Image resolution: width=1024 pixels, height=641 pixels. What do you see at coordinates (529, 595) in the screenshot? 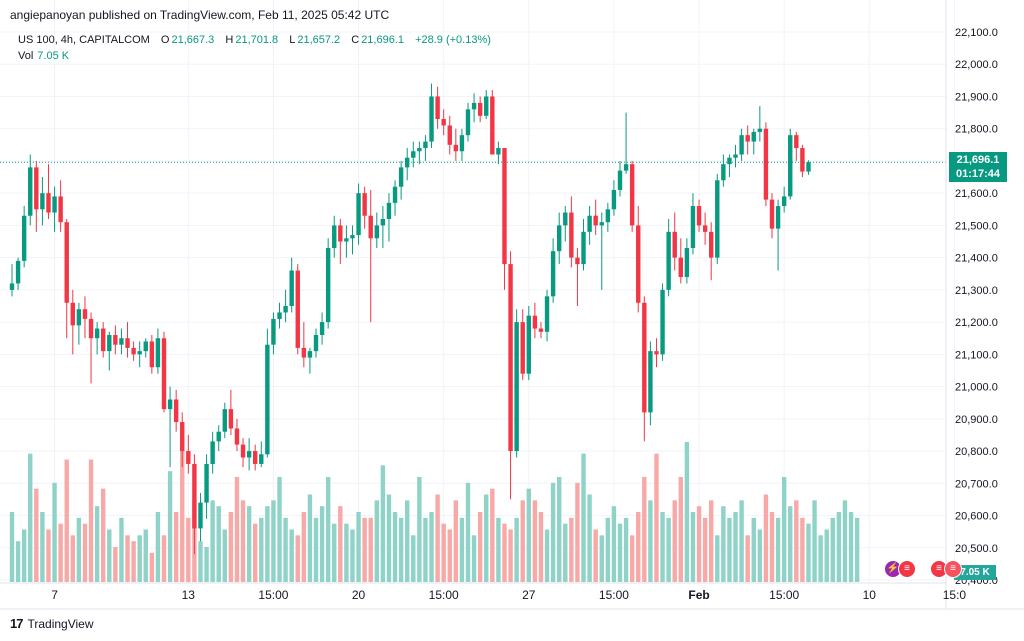
I see `time-tick-label: 27` at bounding box center [529, 595].